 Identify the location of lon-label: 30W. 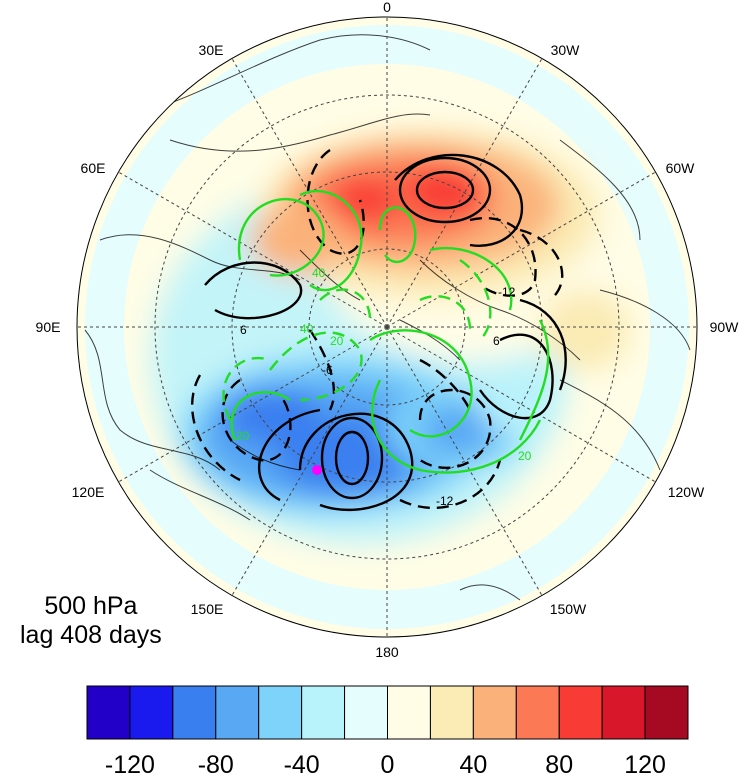
(566, 50).